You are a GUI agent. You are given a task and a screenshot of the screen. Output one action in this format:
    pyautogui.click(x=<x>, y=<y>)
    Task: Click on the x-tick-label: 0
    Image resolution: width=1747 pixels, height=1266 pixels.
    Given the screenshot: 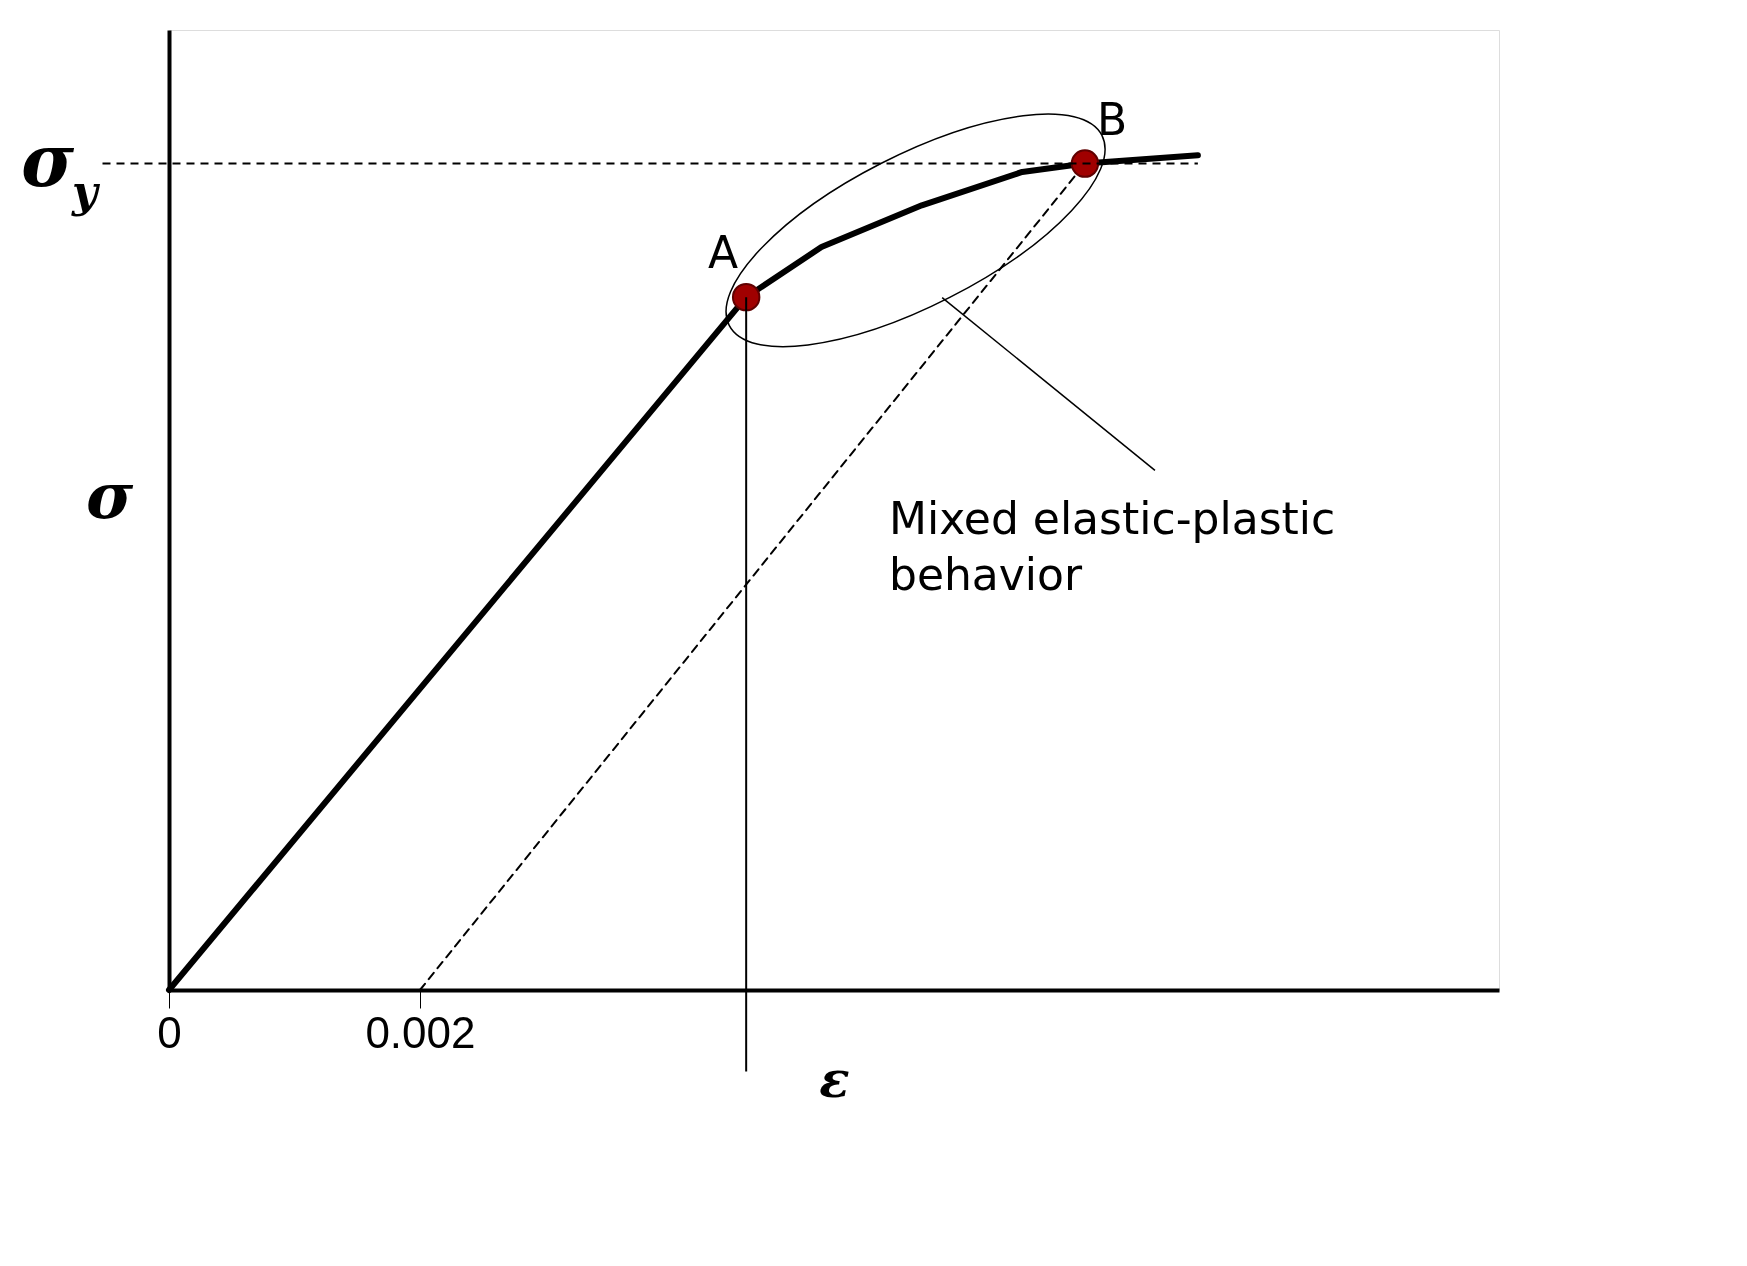 What is the action you would take?
    pyautogui.click(x=169, y=1032)
    